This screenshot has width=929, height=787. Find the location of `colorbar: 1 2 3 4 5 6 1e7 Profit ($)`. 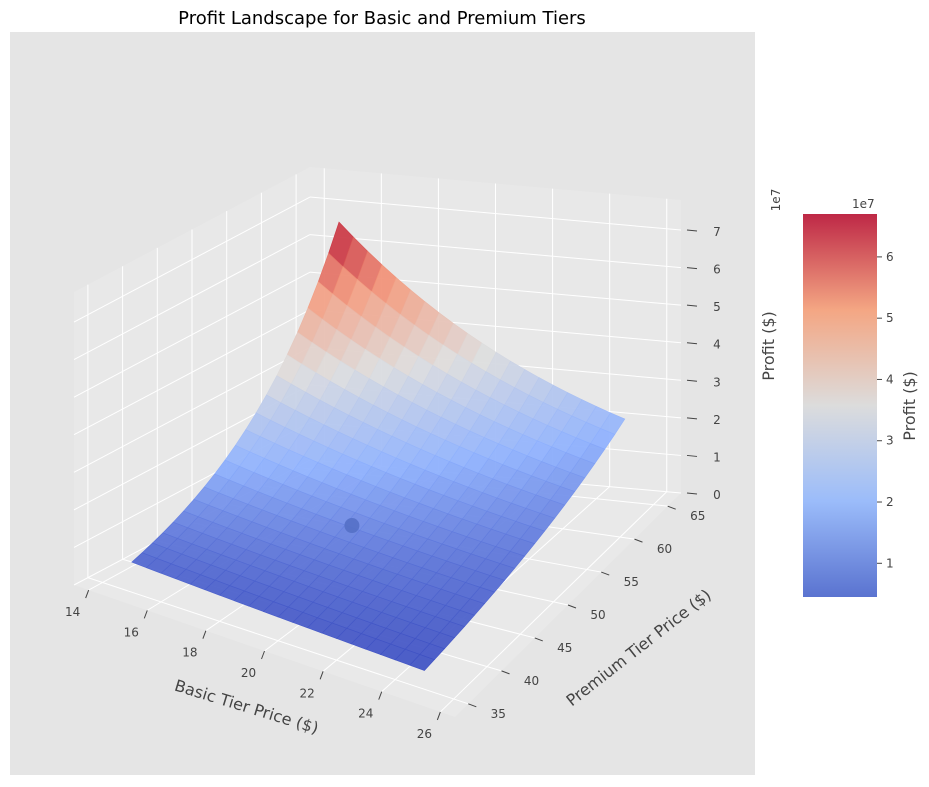

colorbar: 1 2 3 4 5 6 1e7 Profit ($) is located at coordinates (861, 397).